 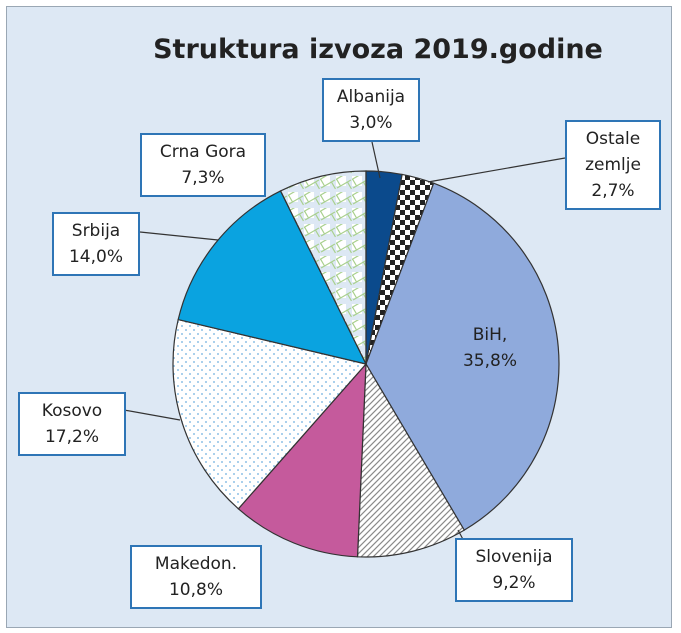 What do you see at coordinates (490, 348) in the screenshot?
I see `data-label: BiH, 35,8%` at bounding box center [490, 348].